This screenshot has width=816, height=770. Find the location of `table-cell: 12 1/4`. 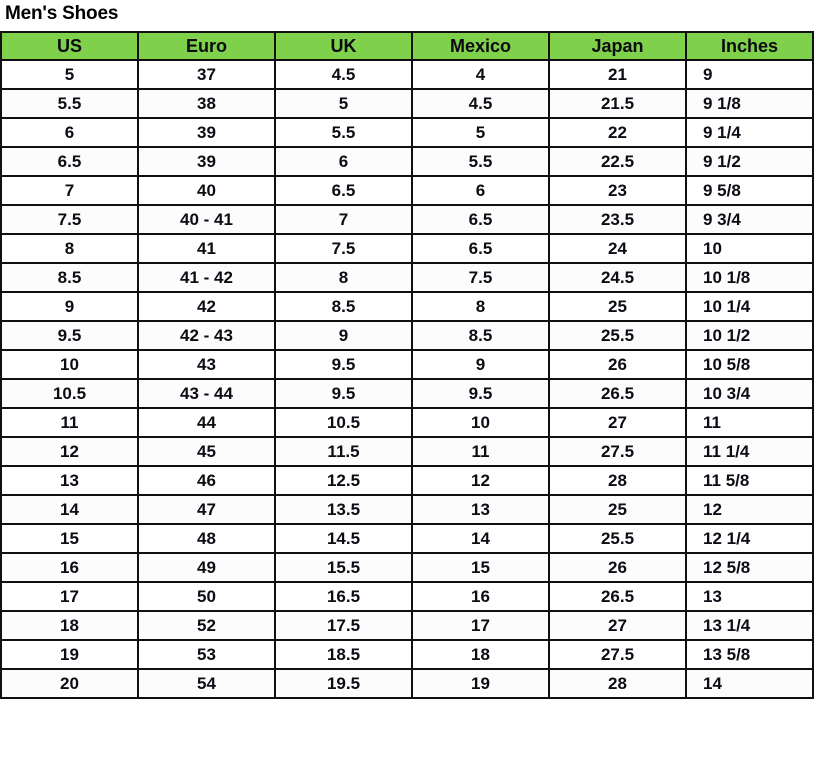

table-cell: 12 1/4 is located at coordinates (749, 538).